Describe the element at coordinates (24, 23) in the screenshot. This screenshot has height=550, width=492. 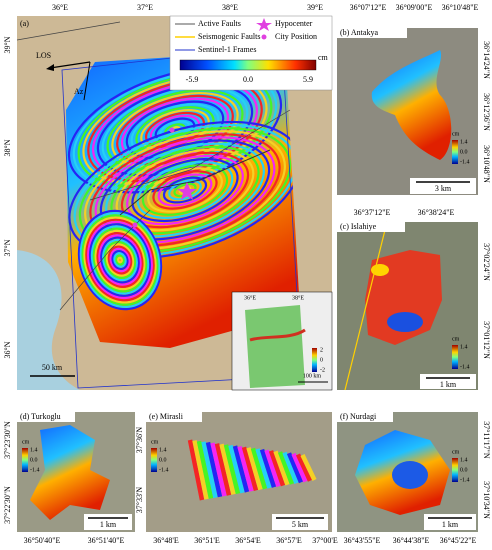
I see `panel-label: (a)` at that location.